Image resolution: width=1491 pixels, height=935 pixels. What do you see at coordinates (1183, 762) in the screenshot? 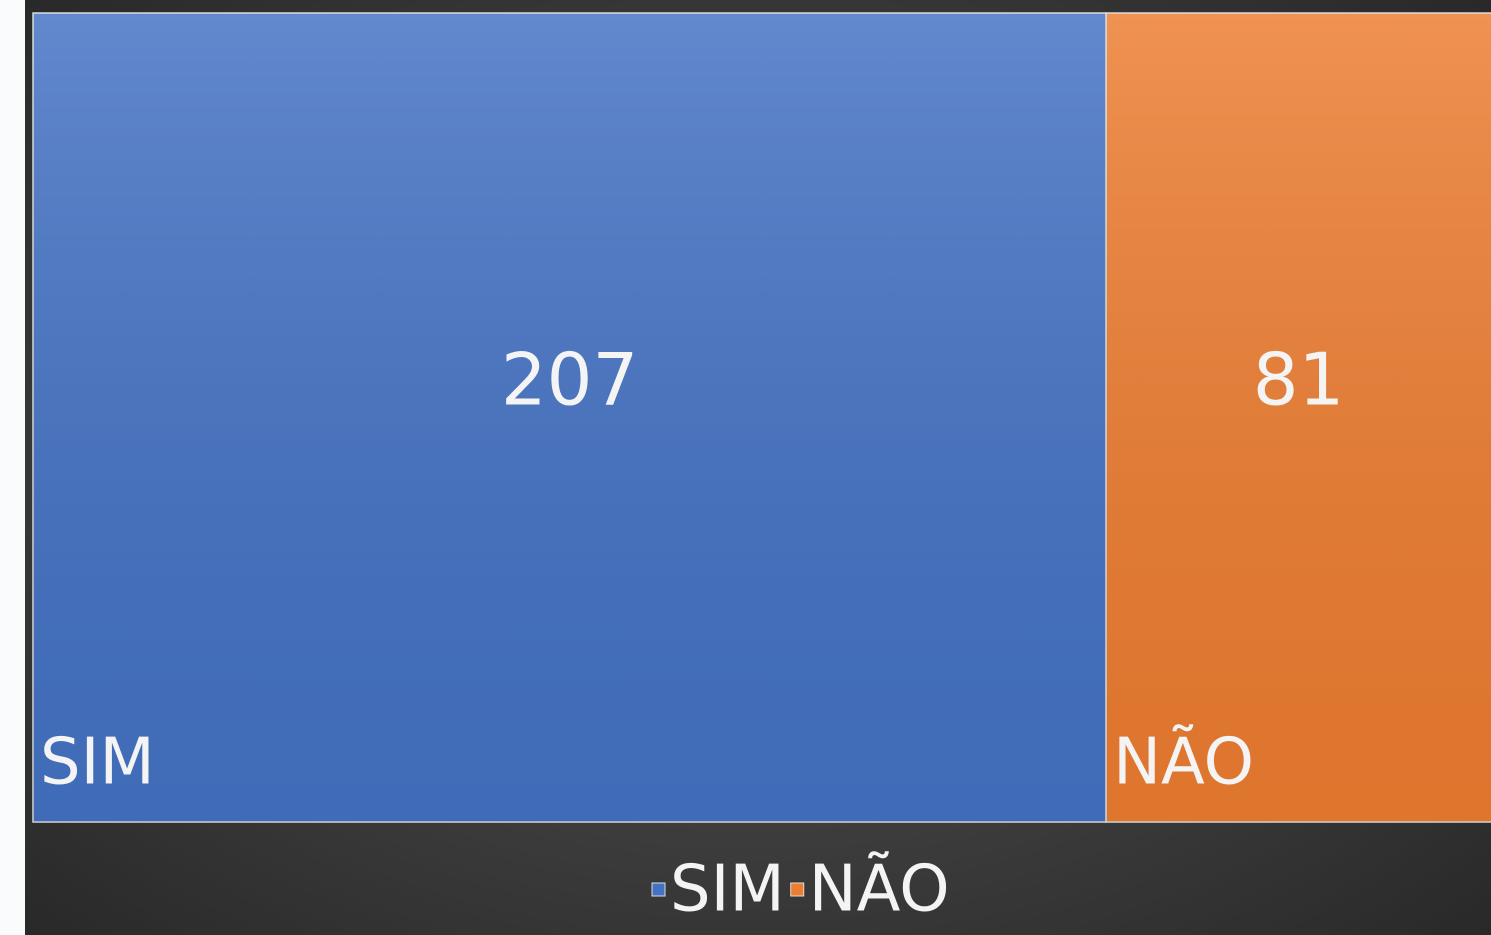
I see `category-label: NÃO` at bounding box center [1183, 762].